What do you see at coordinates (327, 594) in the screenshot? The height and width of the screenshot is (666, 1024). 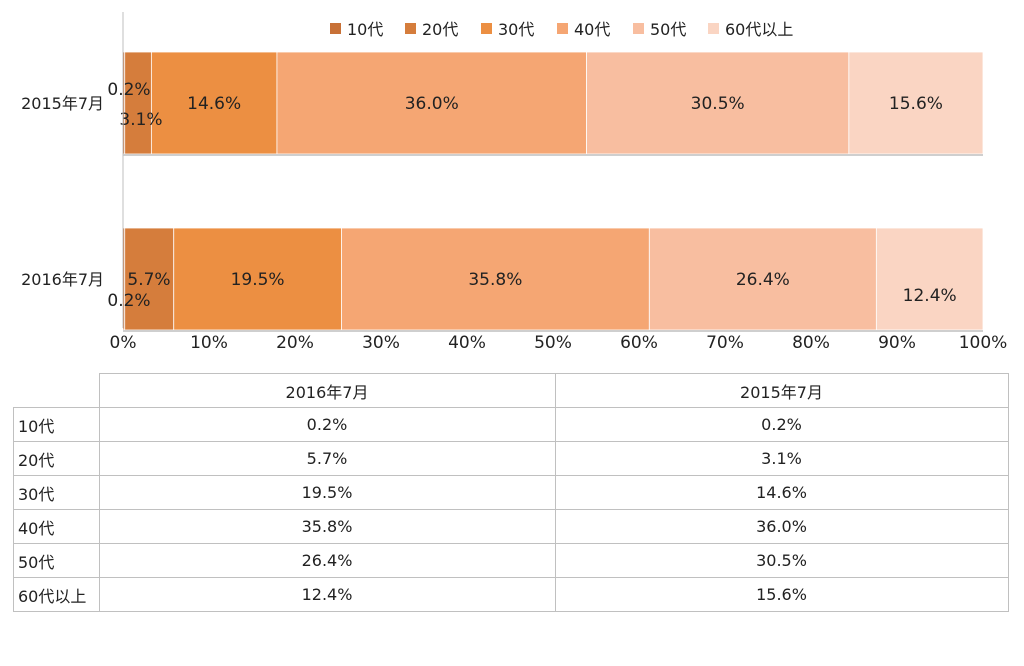 I see `table-cell: 12.4%` at bounding box center [327, 594].